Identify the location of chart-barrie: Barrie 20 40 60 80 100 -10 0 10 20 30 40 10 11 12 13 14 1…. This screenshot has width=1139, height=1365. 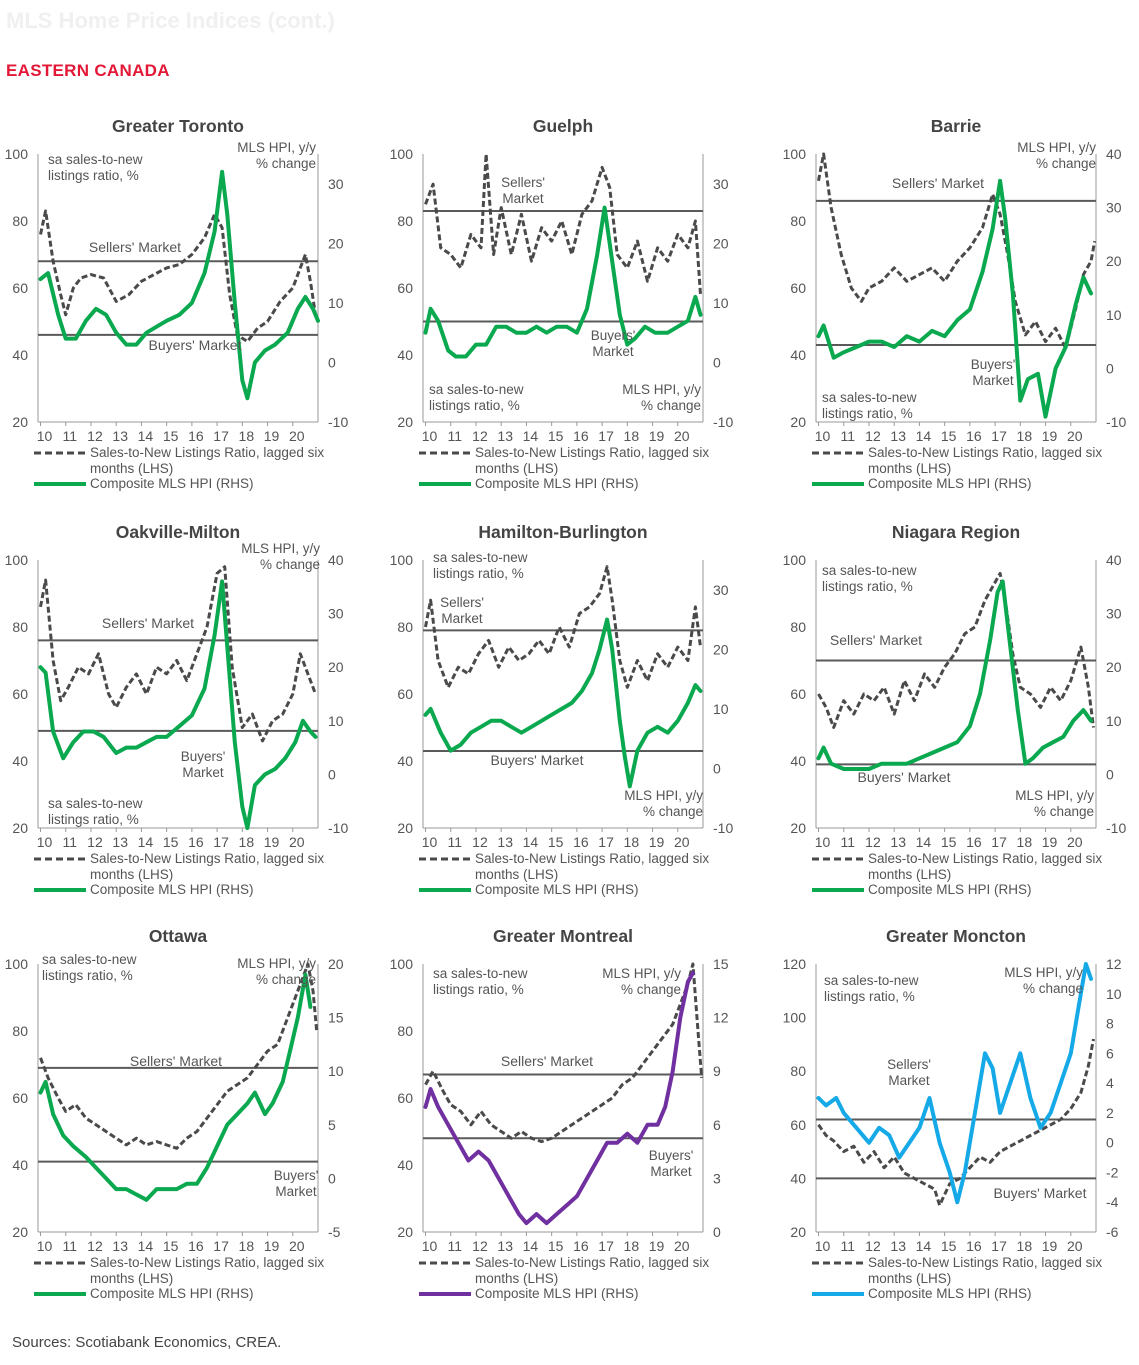
(955, 303).